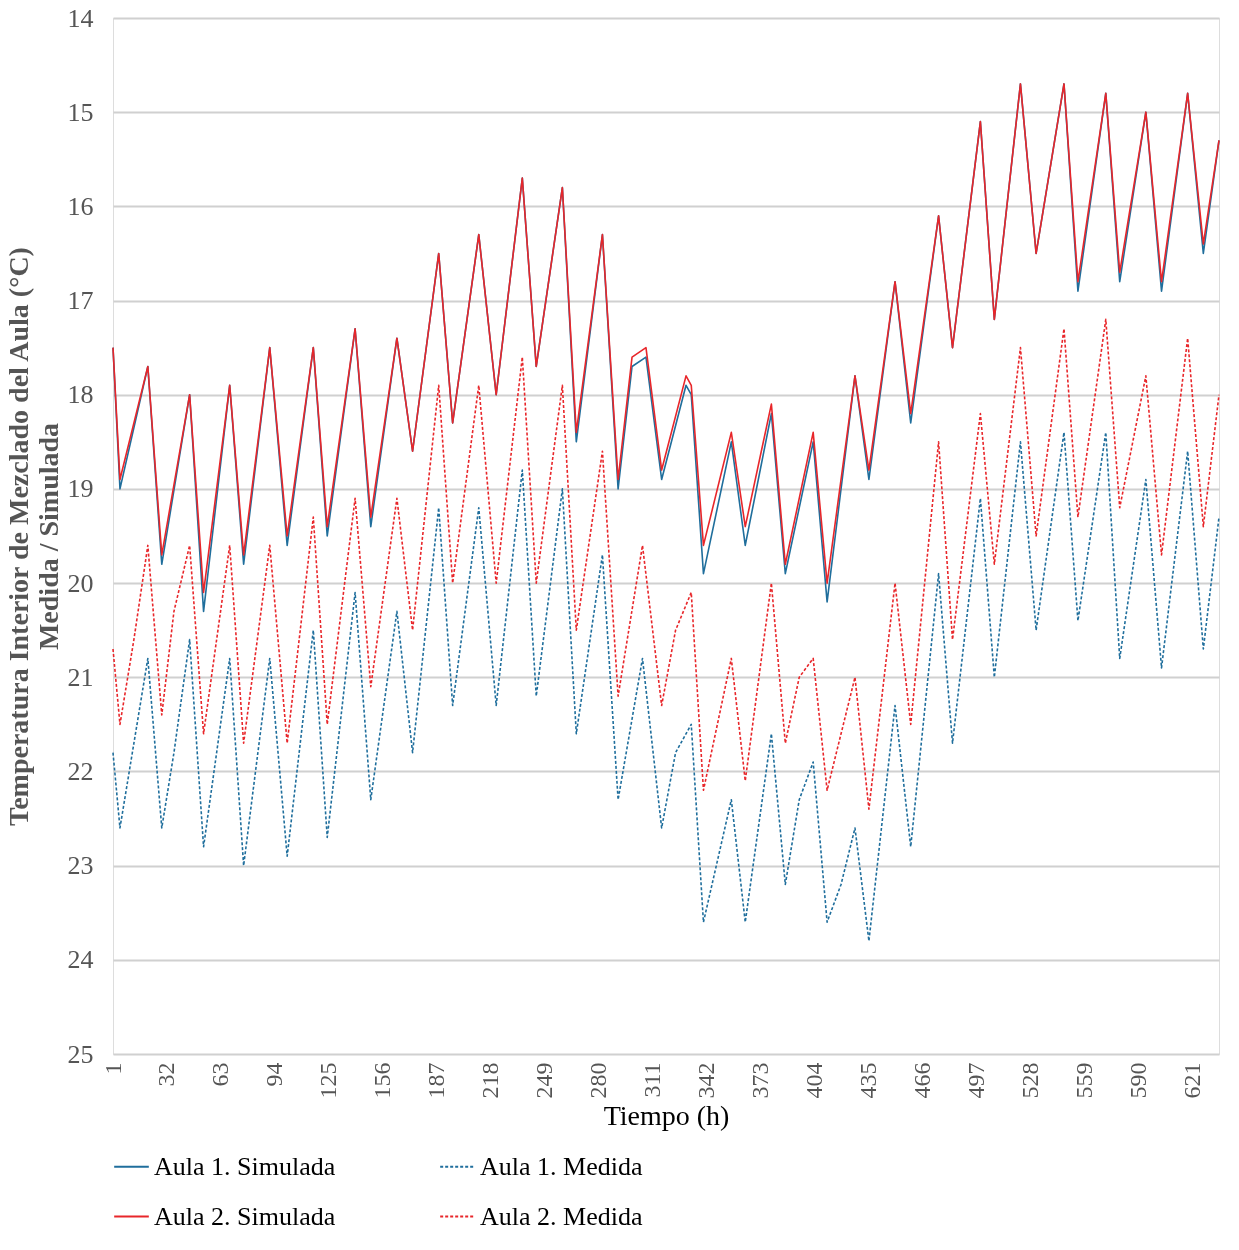 This screenshot has height=1250, width=1239. What do you see at coordinates (976, 1080) in the screenshot?
I see `x-tick-label: 497` at bounding box center [976, 1080].